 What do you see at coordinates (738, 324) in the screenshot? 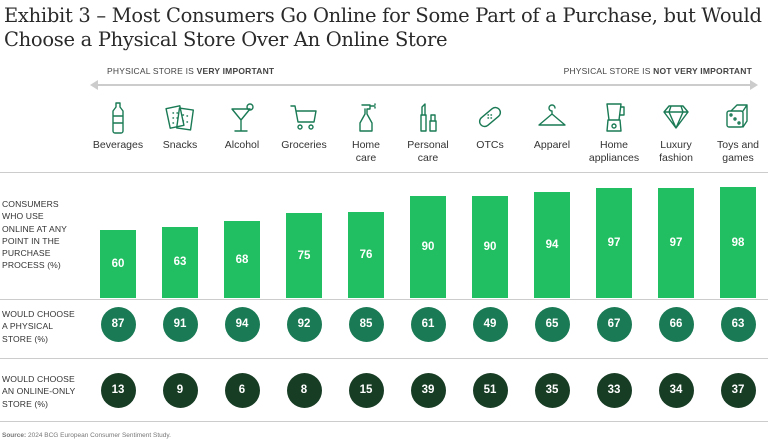
I see `circle-physical-store: 63` at bounding box center [738, 324].